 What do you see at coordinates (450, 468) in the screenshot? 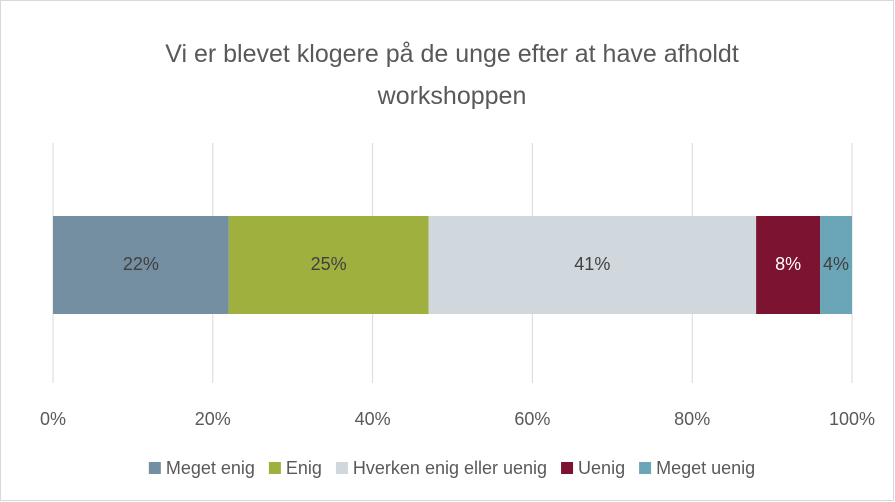
I see `legend-label: Hverken enig eller uenig` at bounding box center [450, 468].